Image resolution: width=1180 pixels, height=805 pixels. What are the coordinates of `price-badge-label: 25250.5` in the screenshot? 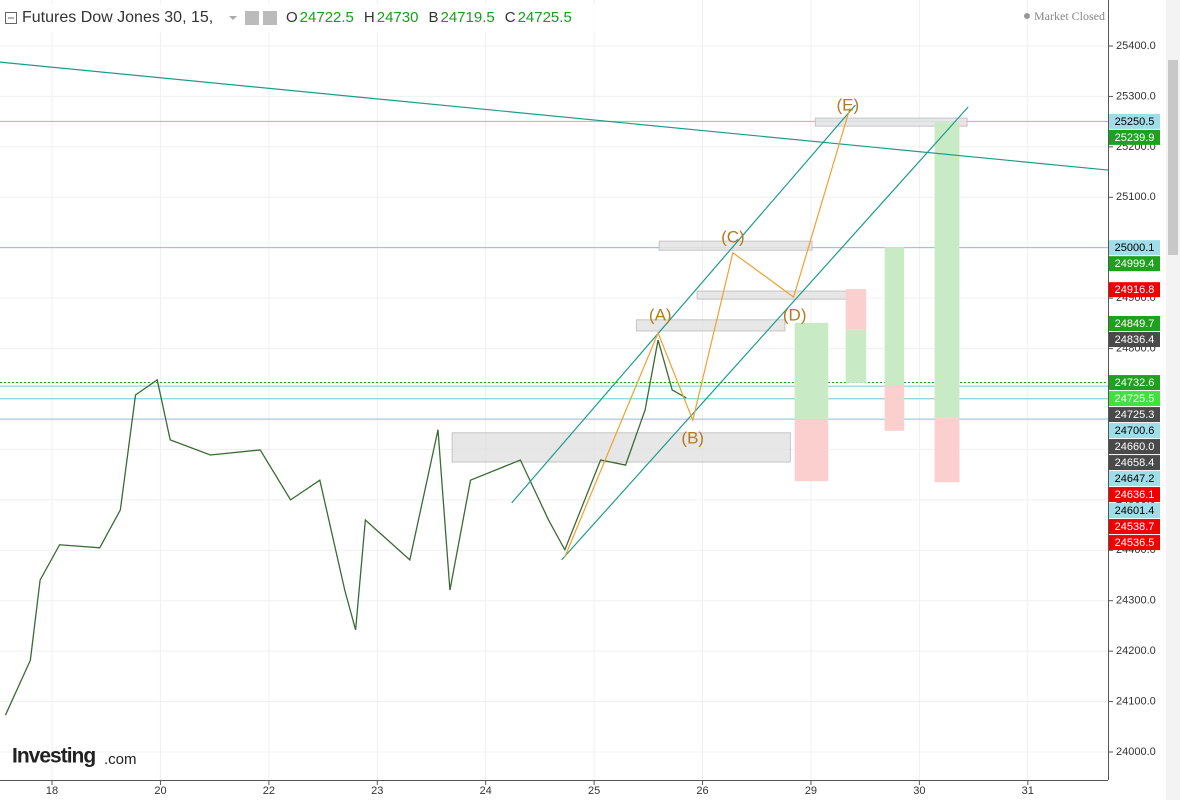 It's located at (1135, 122).